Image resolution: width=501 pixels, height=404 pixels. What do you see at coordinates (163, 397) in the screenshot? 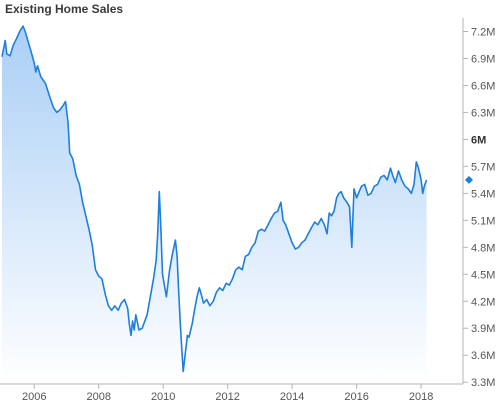
I see `x-tick-label: 2010` at bounding box center [163, 397].